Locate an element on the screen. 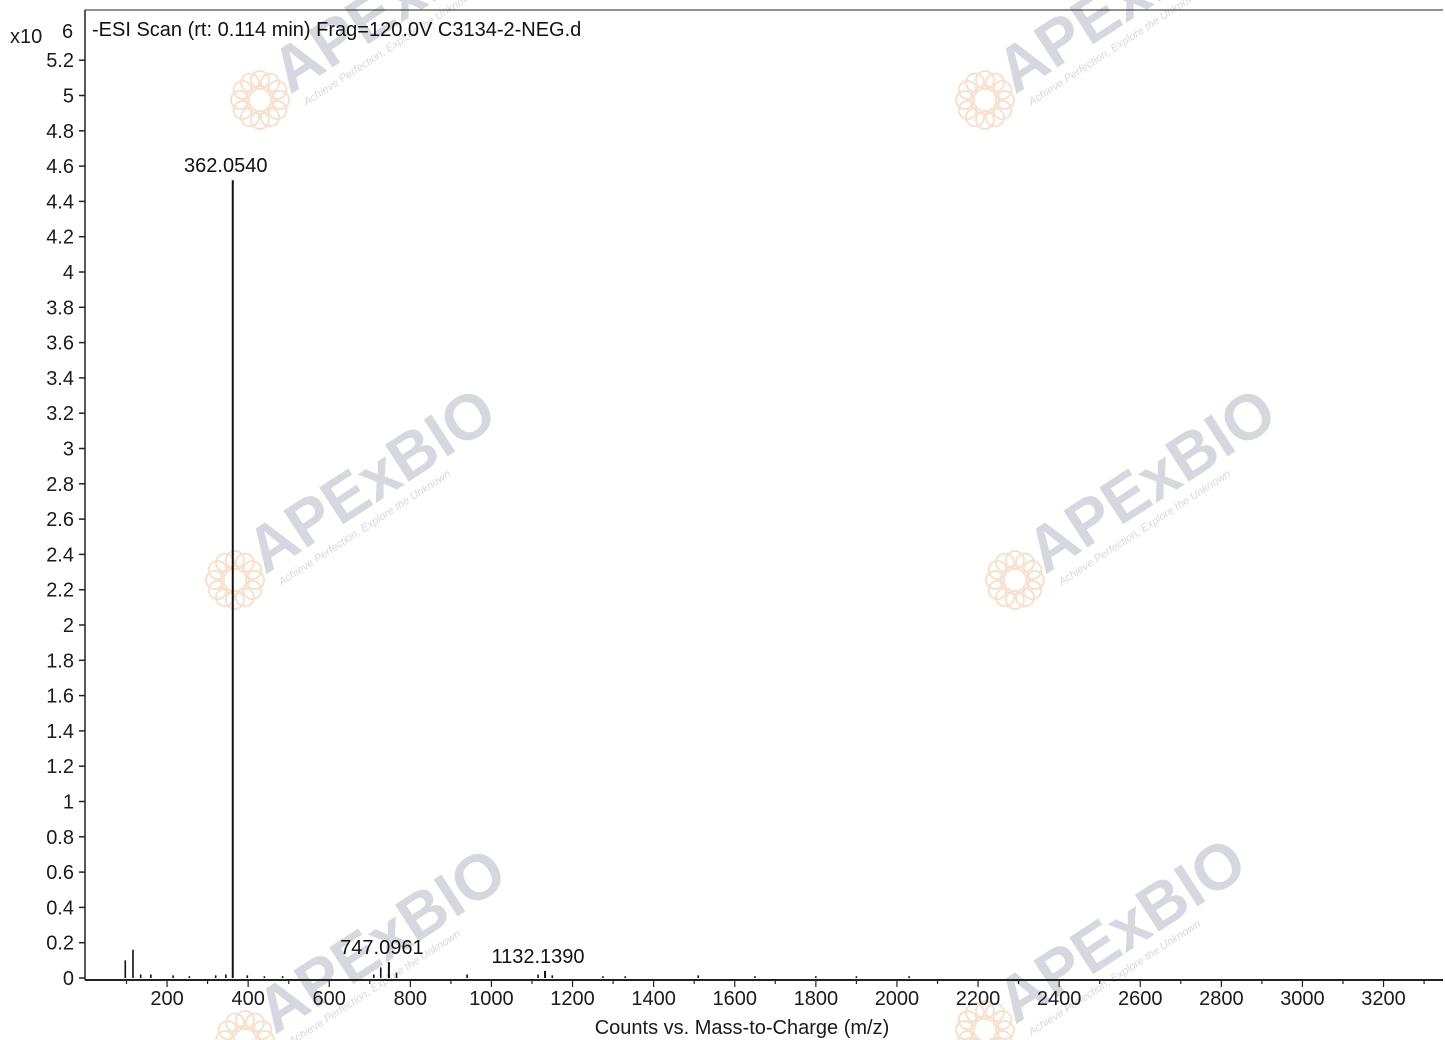  x-tick-label: 200 is located at coordinates (166, 999).